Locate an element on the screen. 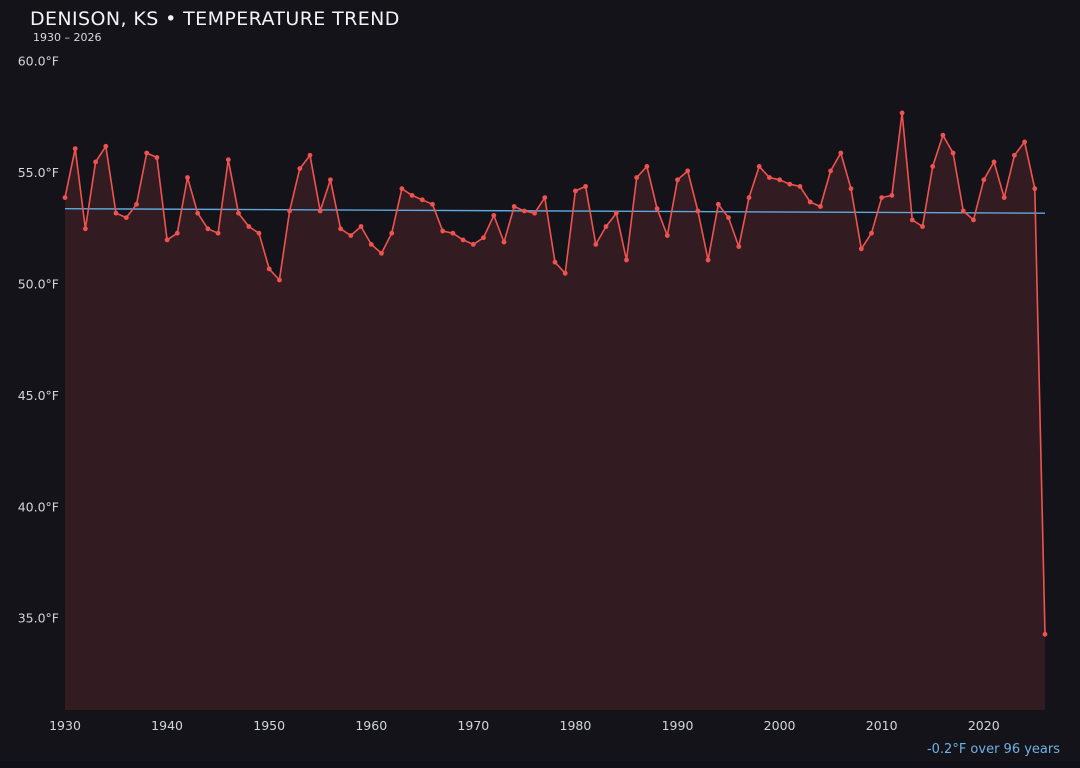  x-tick-label: 2020 is located at coordinates (984, 725).